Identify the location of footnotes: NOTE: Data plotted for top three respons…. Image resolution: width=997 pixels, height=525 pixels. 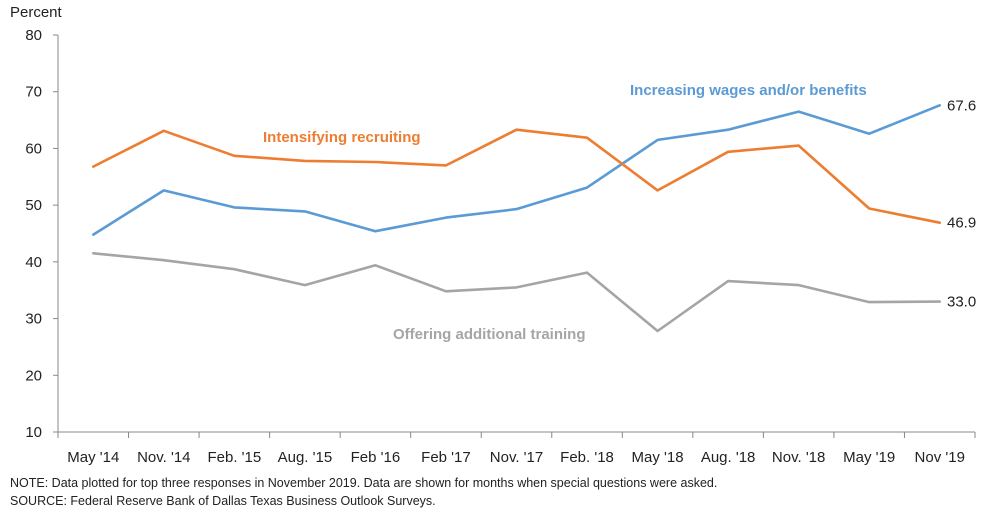
(363, 492).